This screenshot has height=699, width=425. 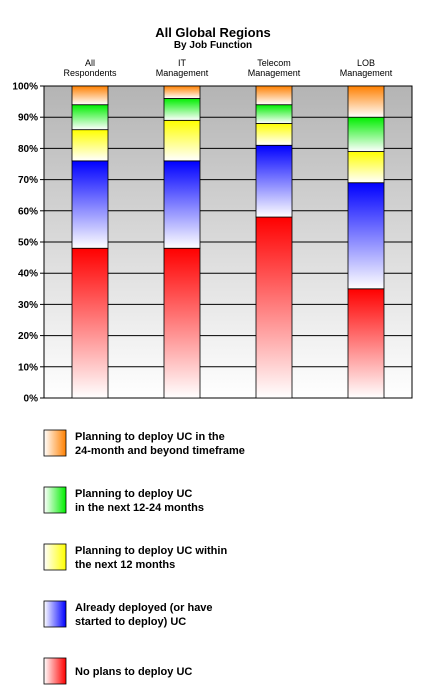 What do you see at coordinates (213, 32) in the screenshot?
I see `chart-title: All Global Regions` at bounding box center [213, 32].